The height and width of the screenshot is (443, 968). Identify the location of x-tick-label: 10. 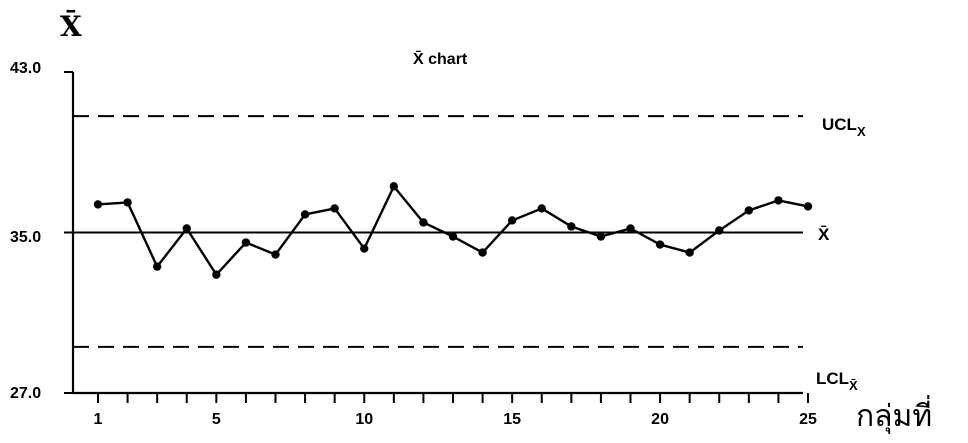
(364, 419).